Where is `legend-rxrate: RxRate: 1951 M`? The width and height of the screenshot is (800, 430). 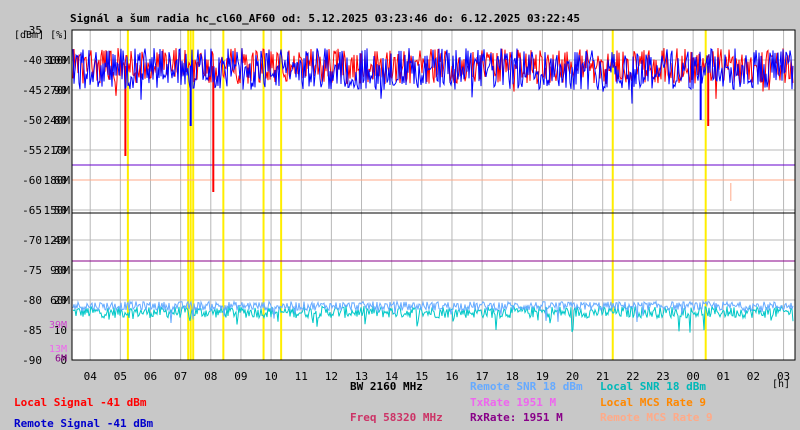 legend-rxrate: RxRate: 1951 M is located at coordinates (516, 417).